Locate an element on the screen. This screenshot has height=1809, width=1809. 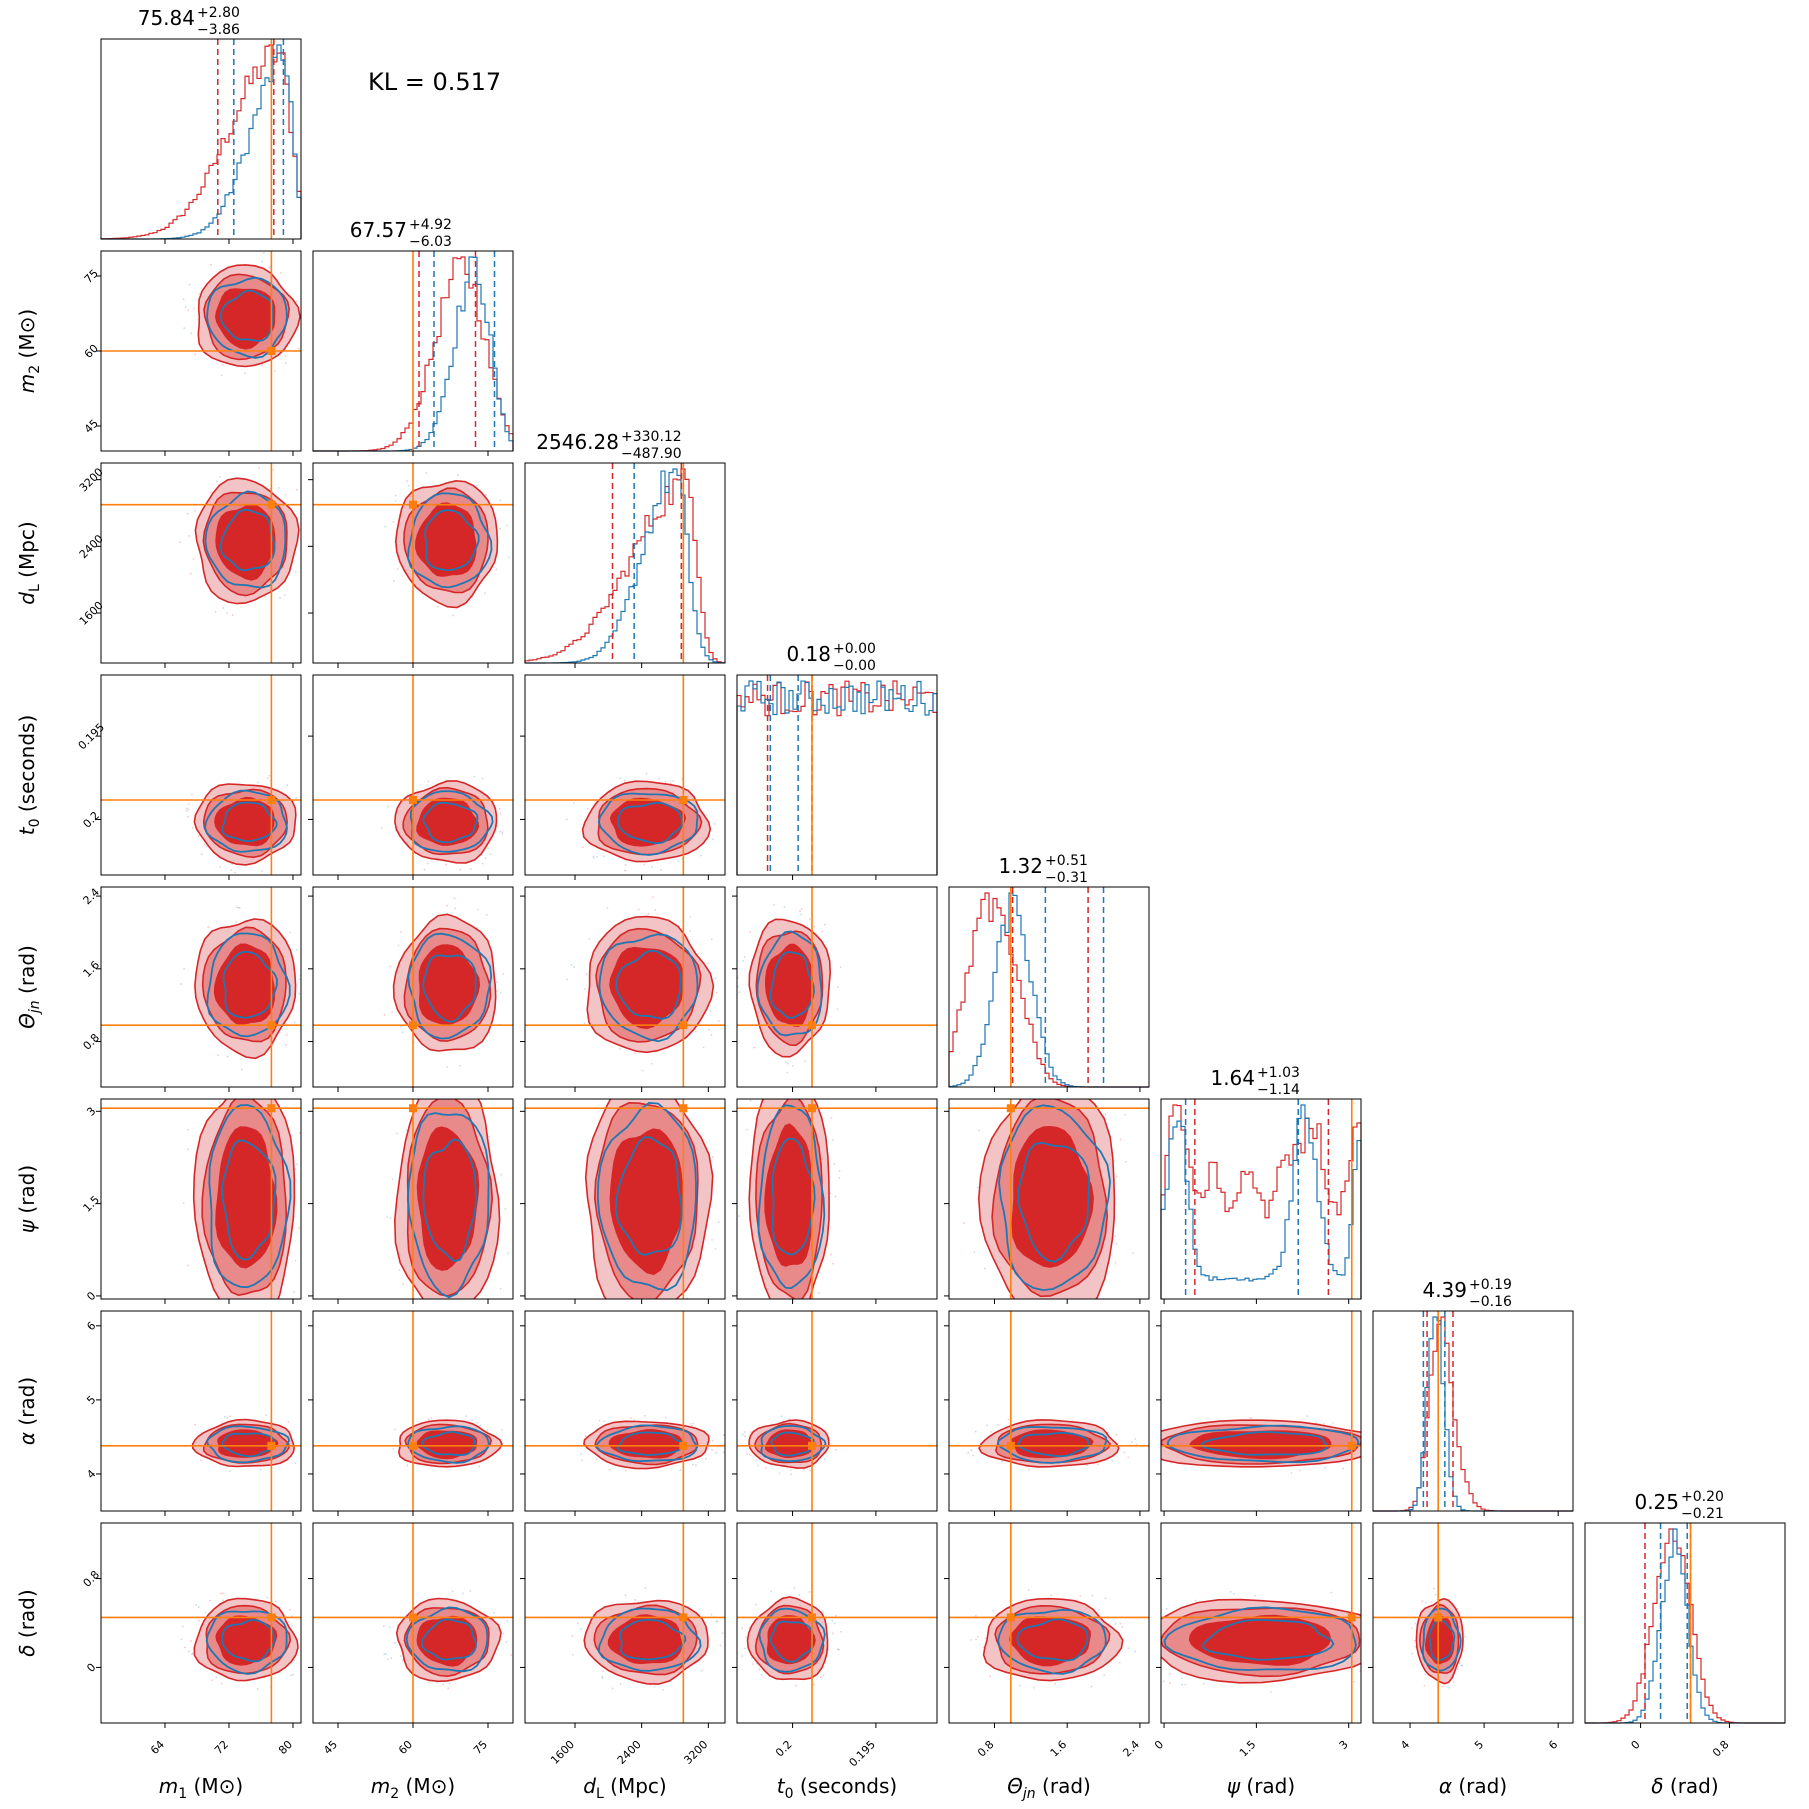
x-axis-label-6: ψ (rad) is located at coordinates (1261, 1786).